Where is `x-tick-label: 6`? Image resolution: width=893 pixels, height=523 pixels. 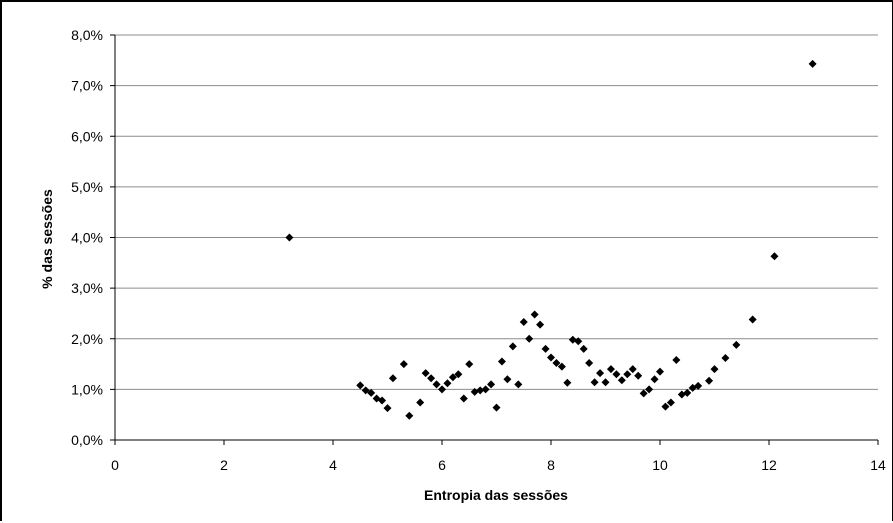 x-tick-label: 6 is located at coordinates (442, 465).